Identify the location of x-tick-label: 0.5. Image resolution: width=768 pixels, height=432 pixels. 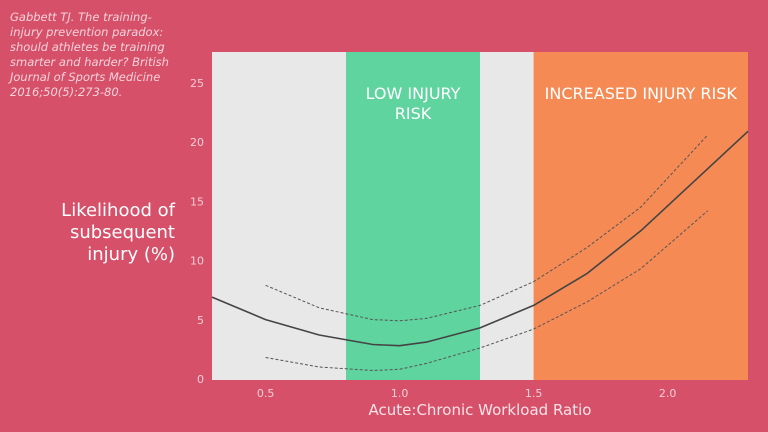
(266, 393).